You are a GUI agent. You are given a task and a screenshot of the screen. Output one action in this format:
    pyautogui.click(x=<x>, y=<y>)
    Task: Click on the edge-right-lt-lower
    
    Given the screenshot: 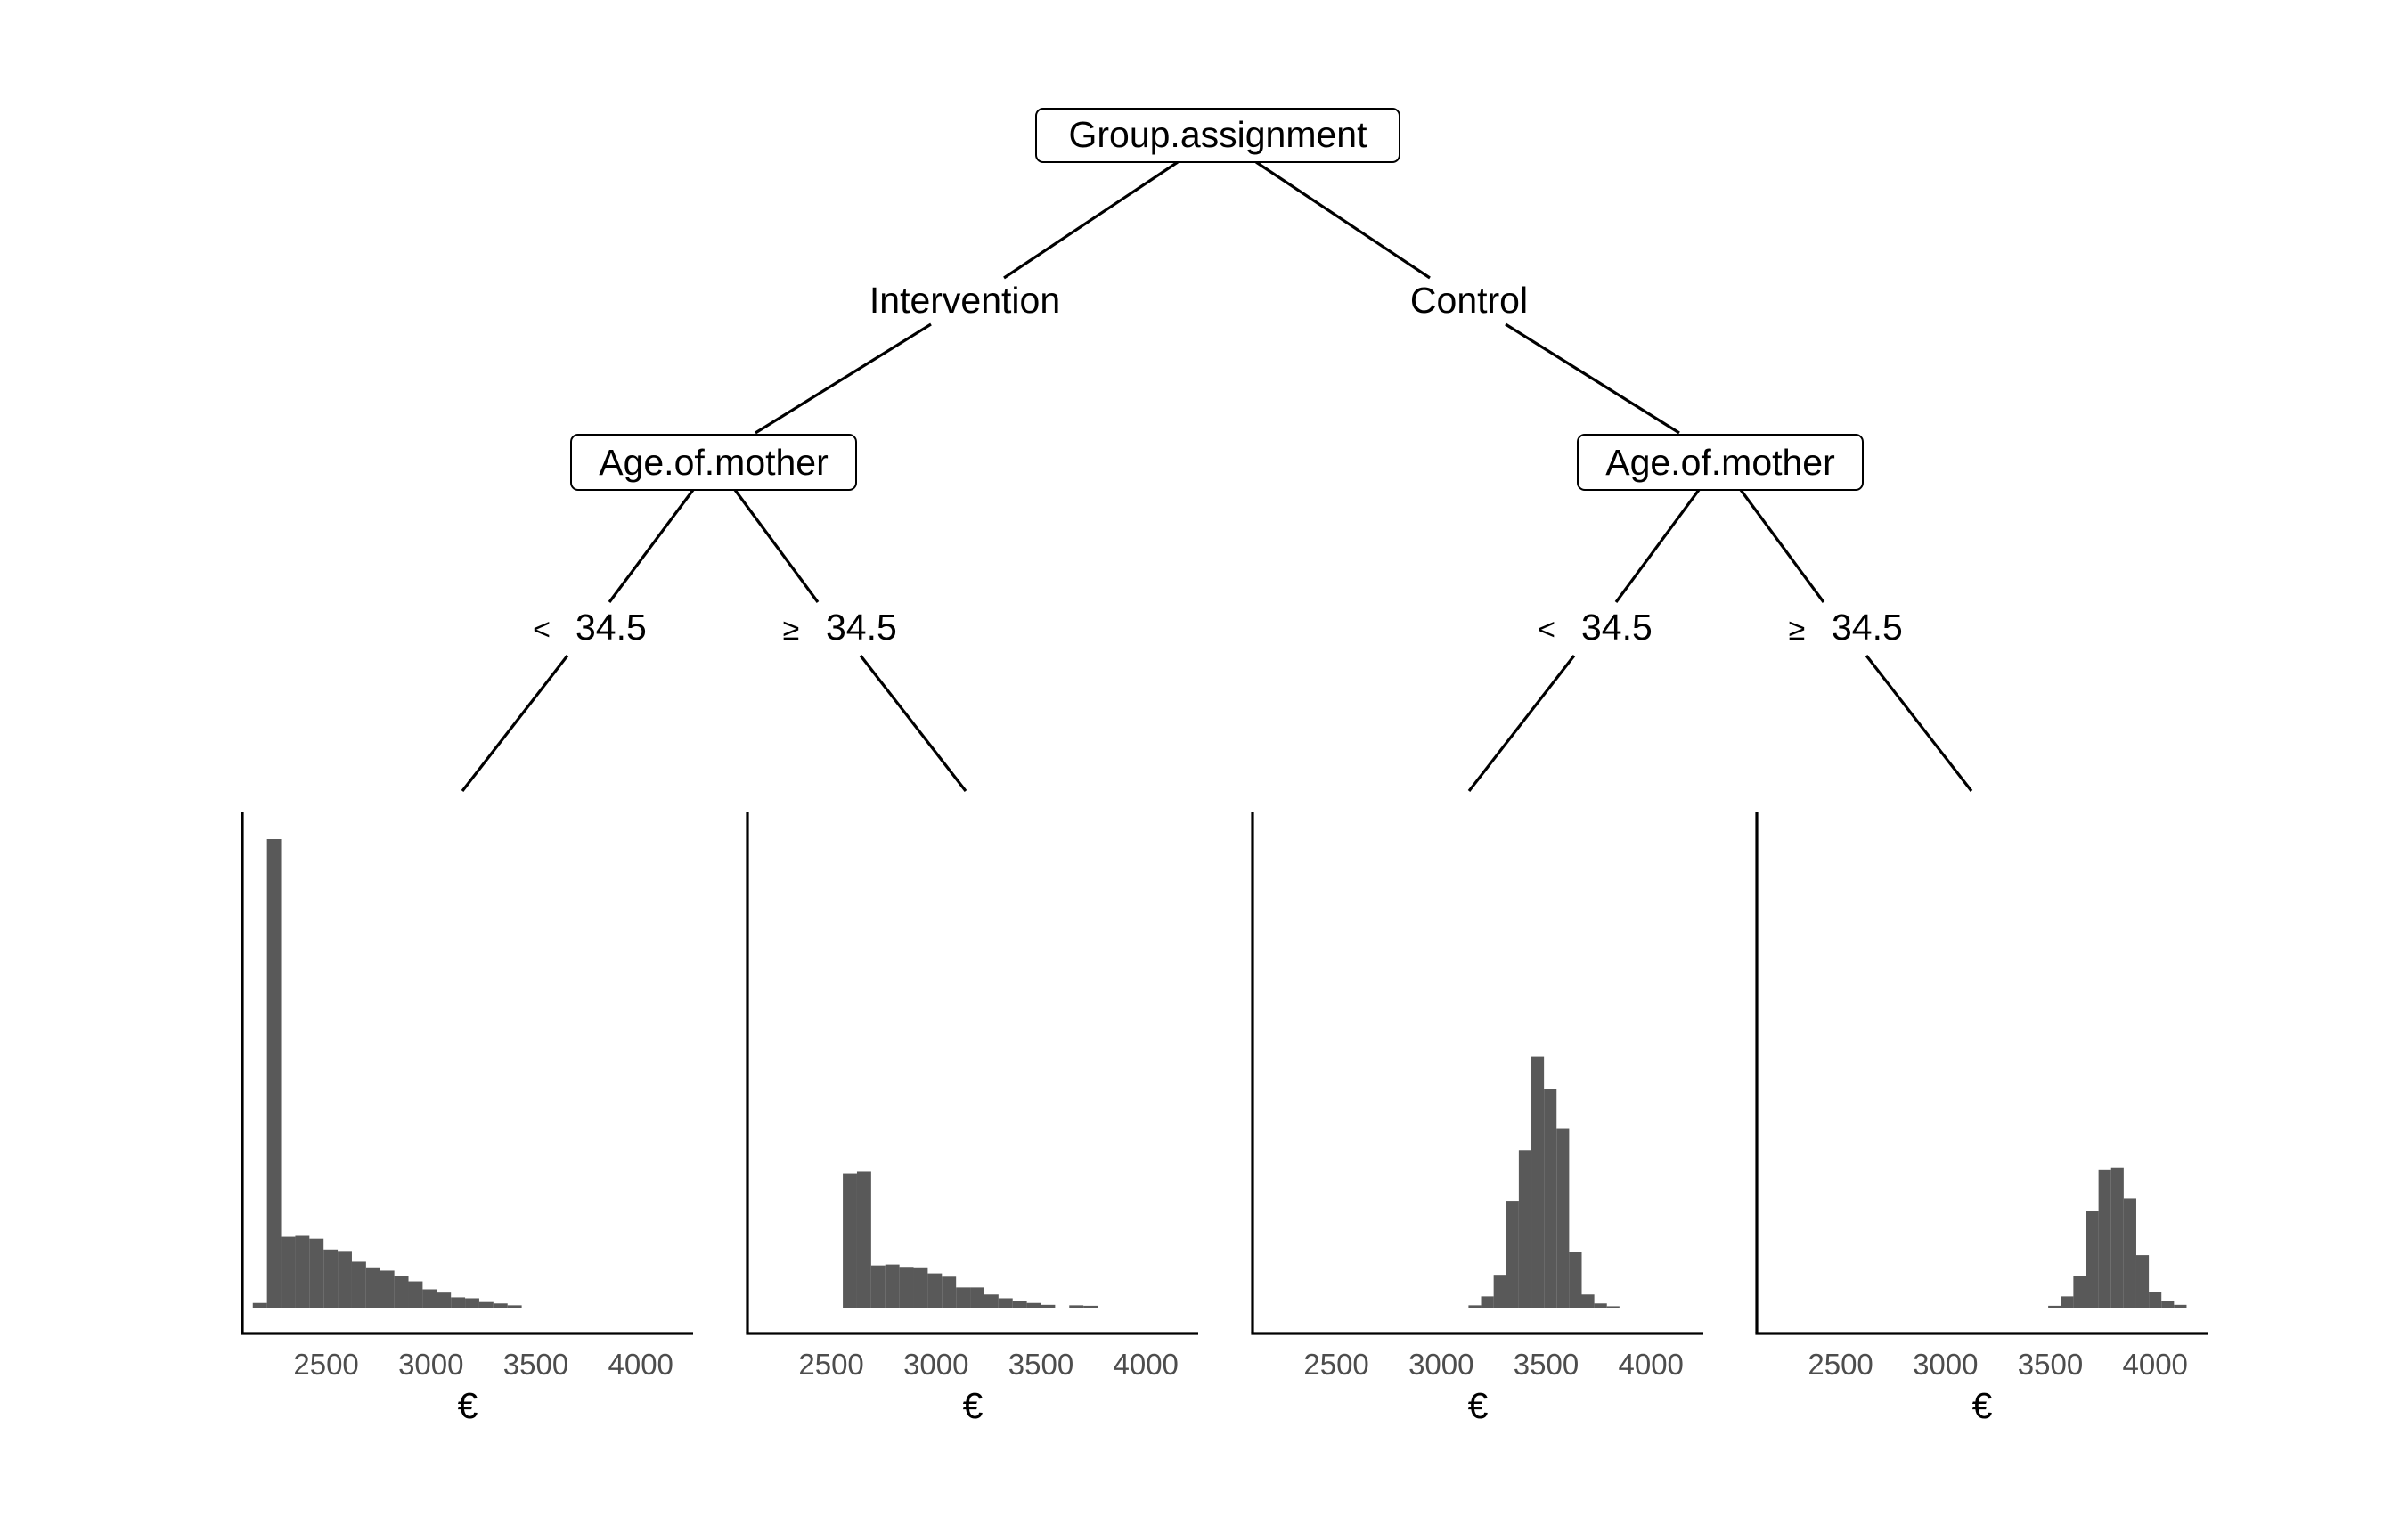 What is the action you would take?
    pyautogui.click(x=1521, y=723)
    